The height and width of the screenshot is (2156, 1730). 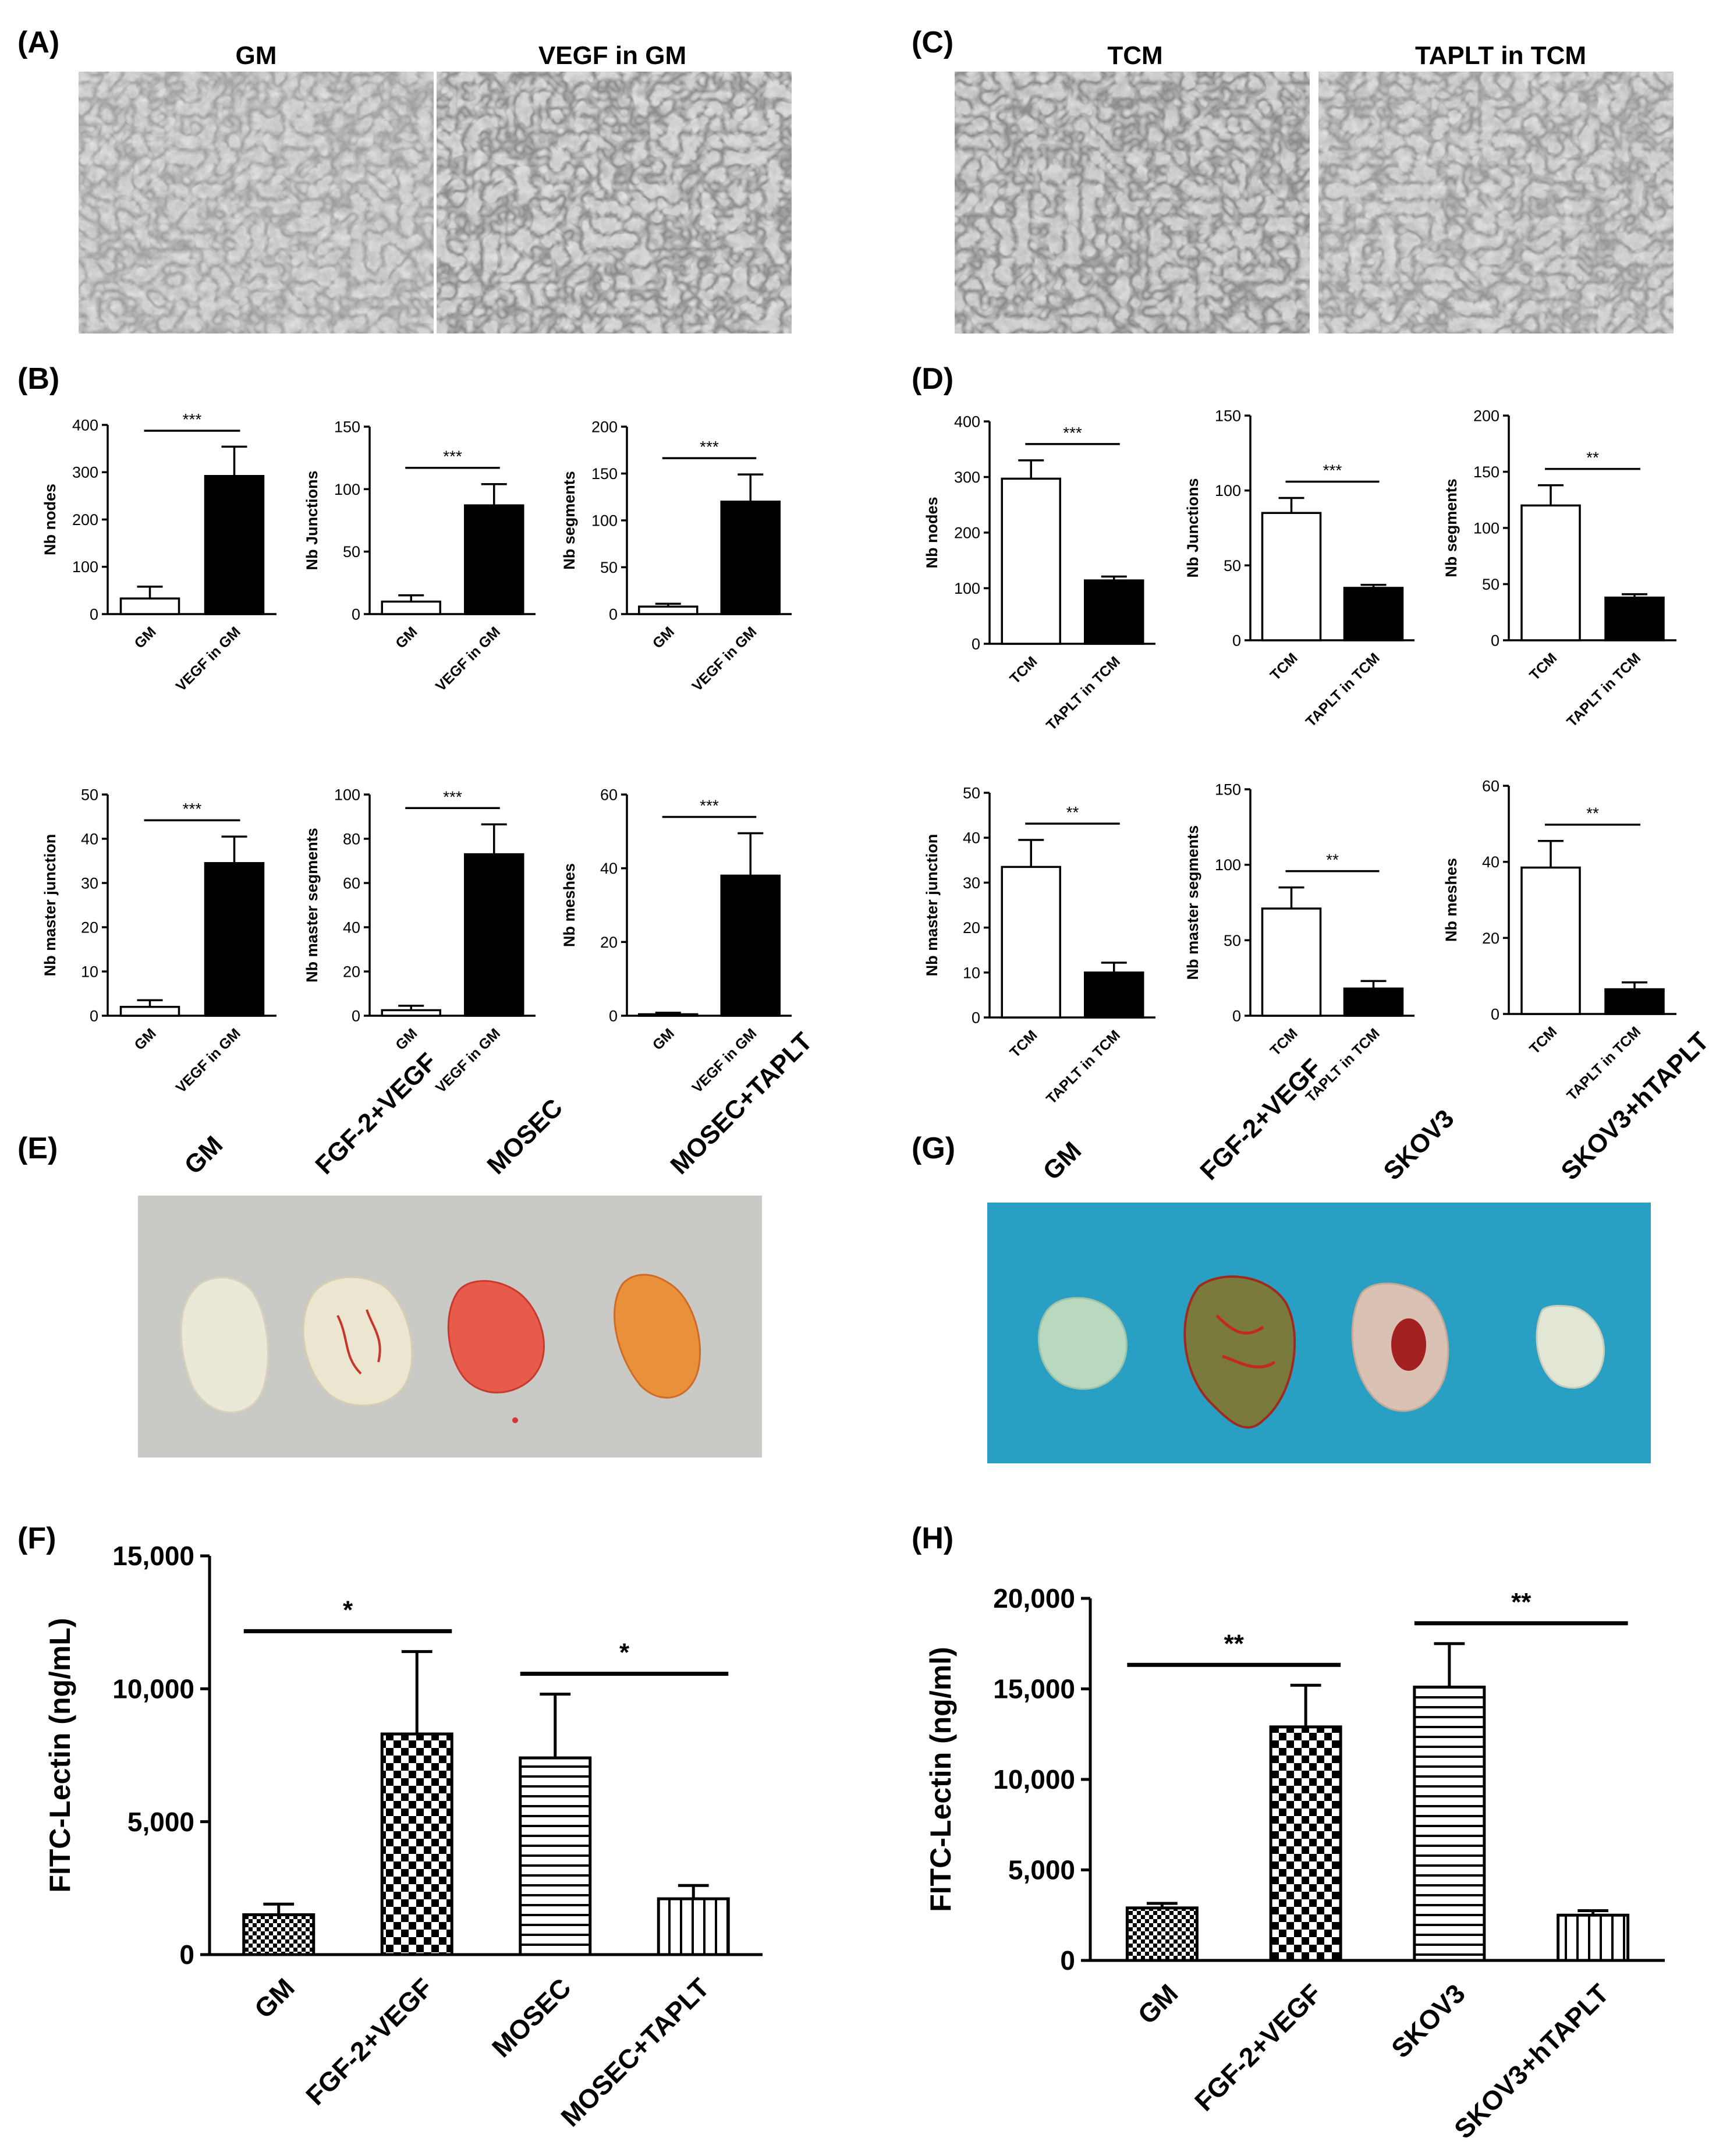 I want to click on panel-label-c: (C), so click(x=932, y=42).